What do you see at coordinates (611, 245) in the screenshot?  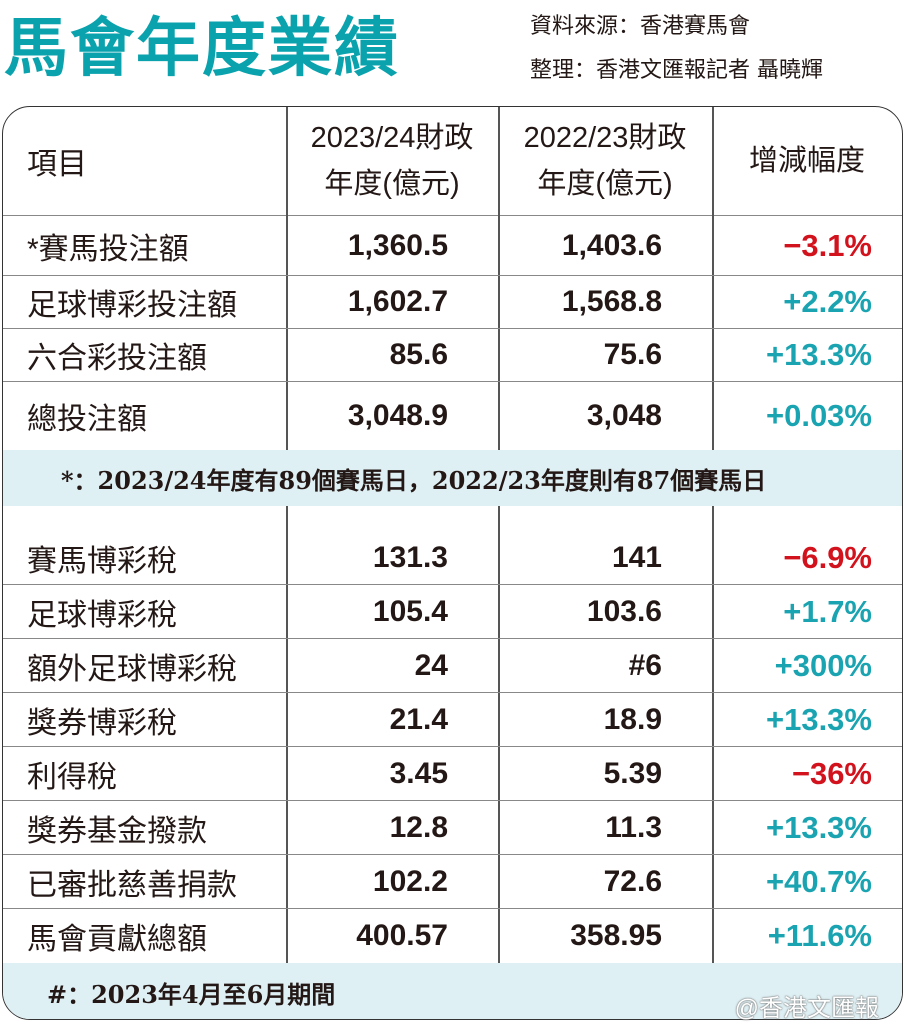 I see `value-2022-23: 1,403.6` at bounding box center [611, 245].